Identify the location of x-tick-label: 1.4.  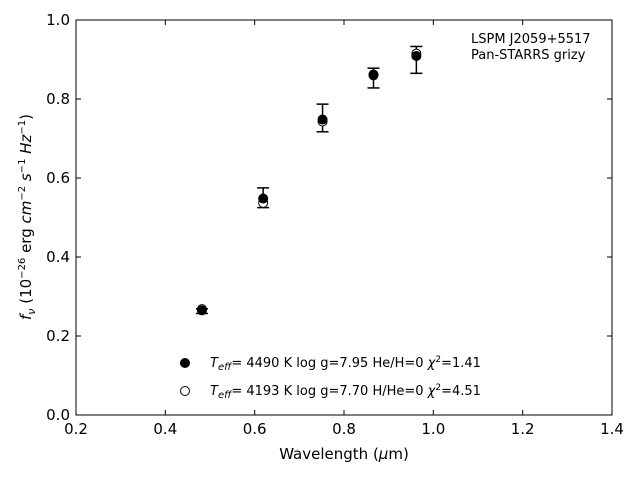
(612, 429).